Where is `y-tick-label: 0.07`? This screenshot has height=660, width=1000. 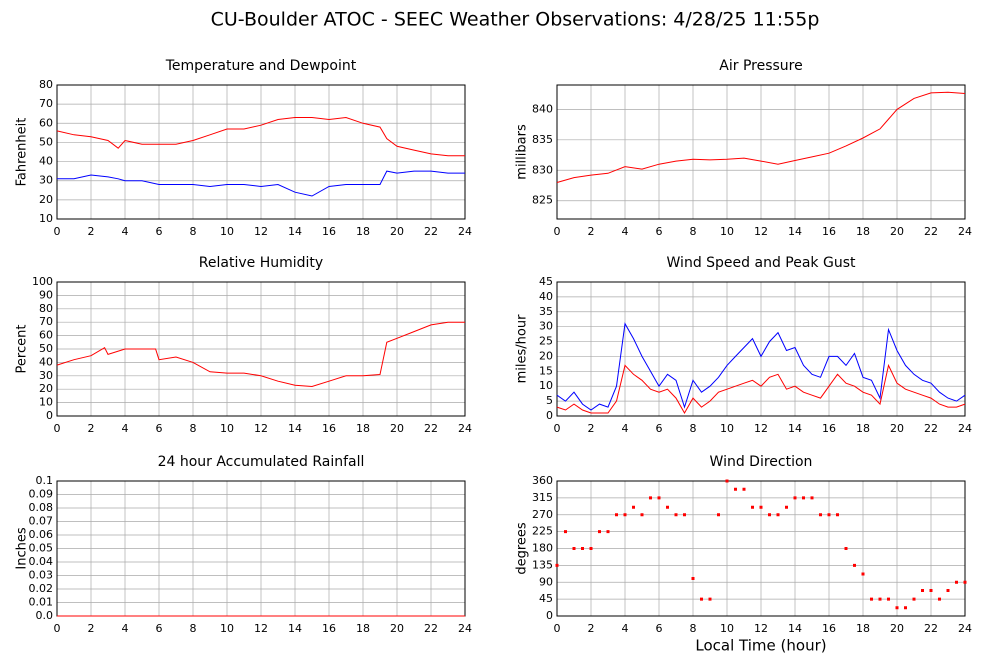 y-tick-label: 0.07 is located at coordinates (41, 521).